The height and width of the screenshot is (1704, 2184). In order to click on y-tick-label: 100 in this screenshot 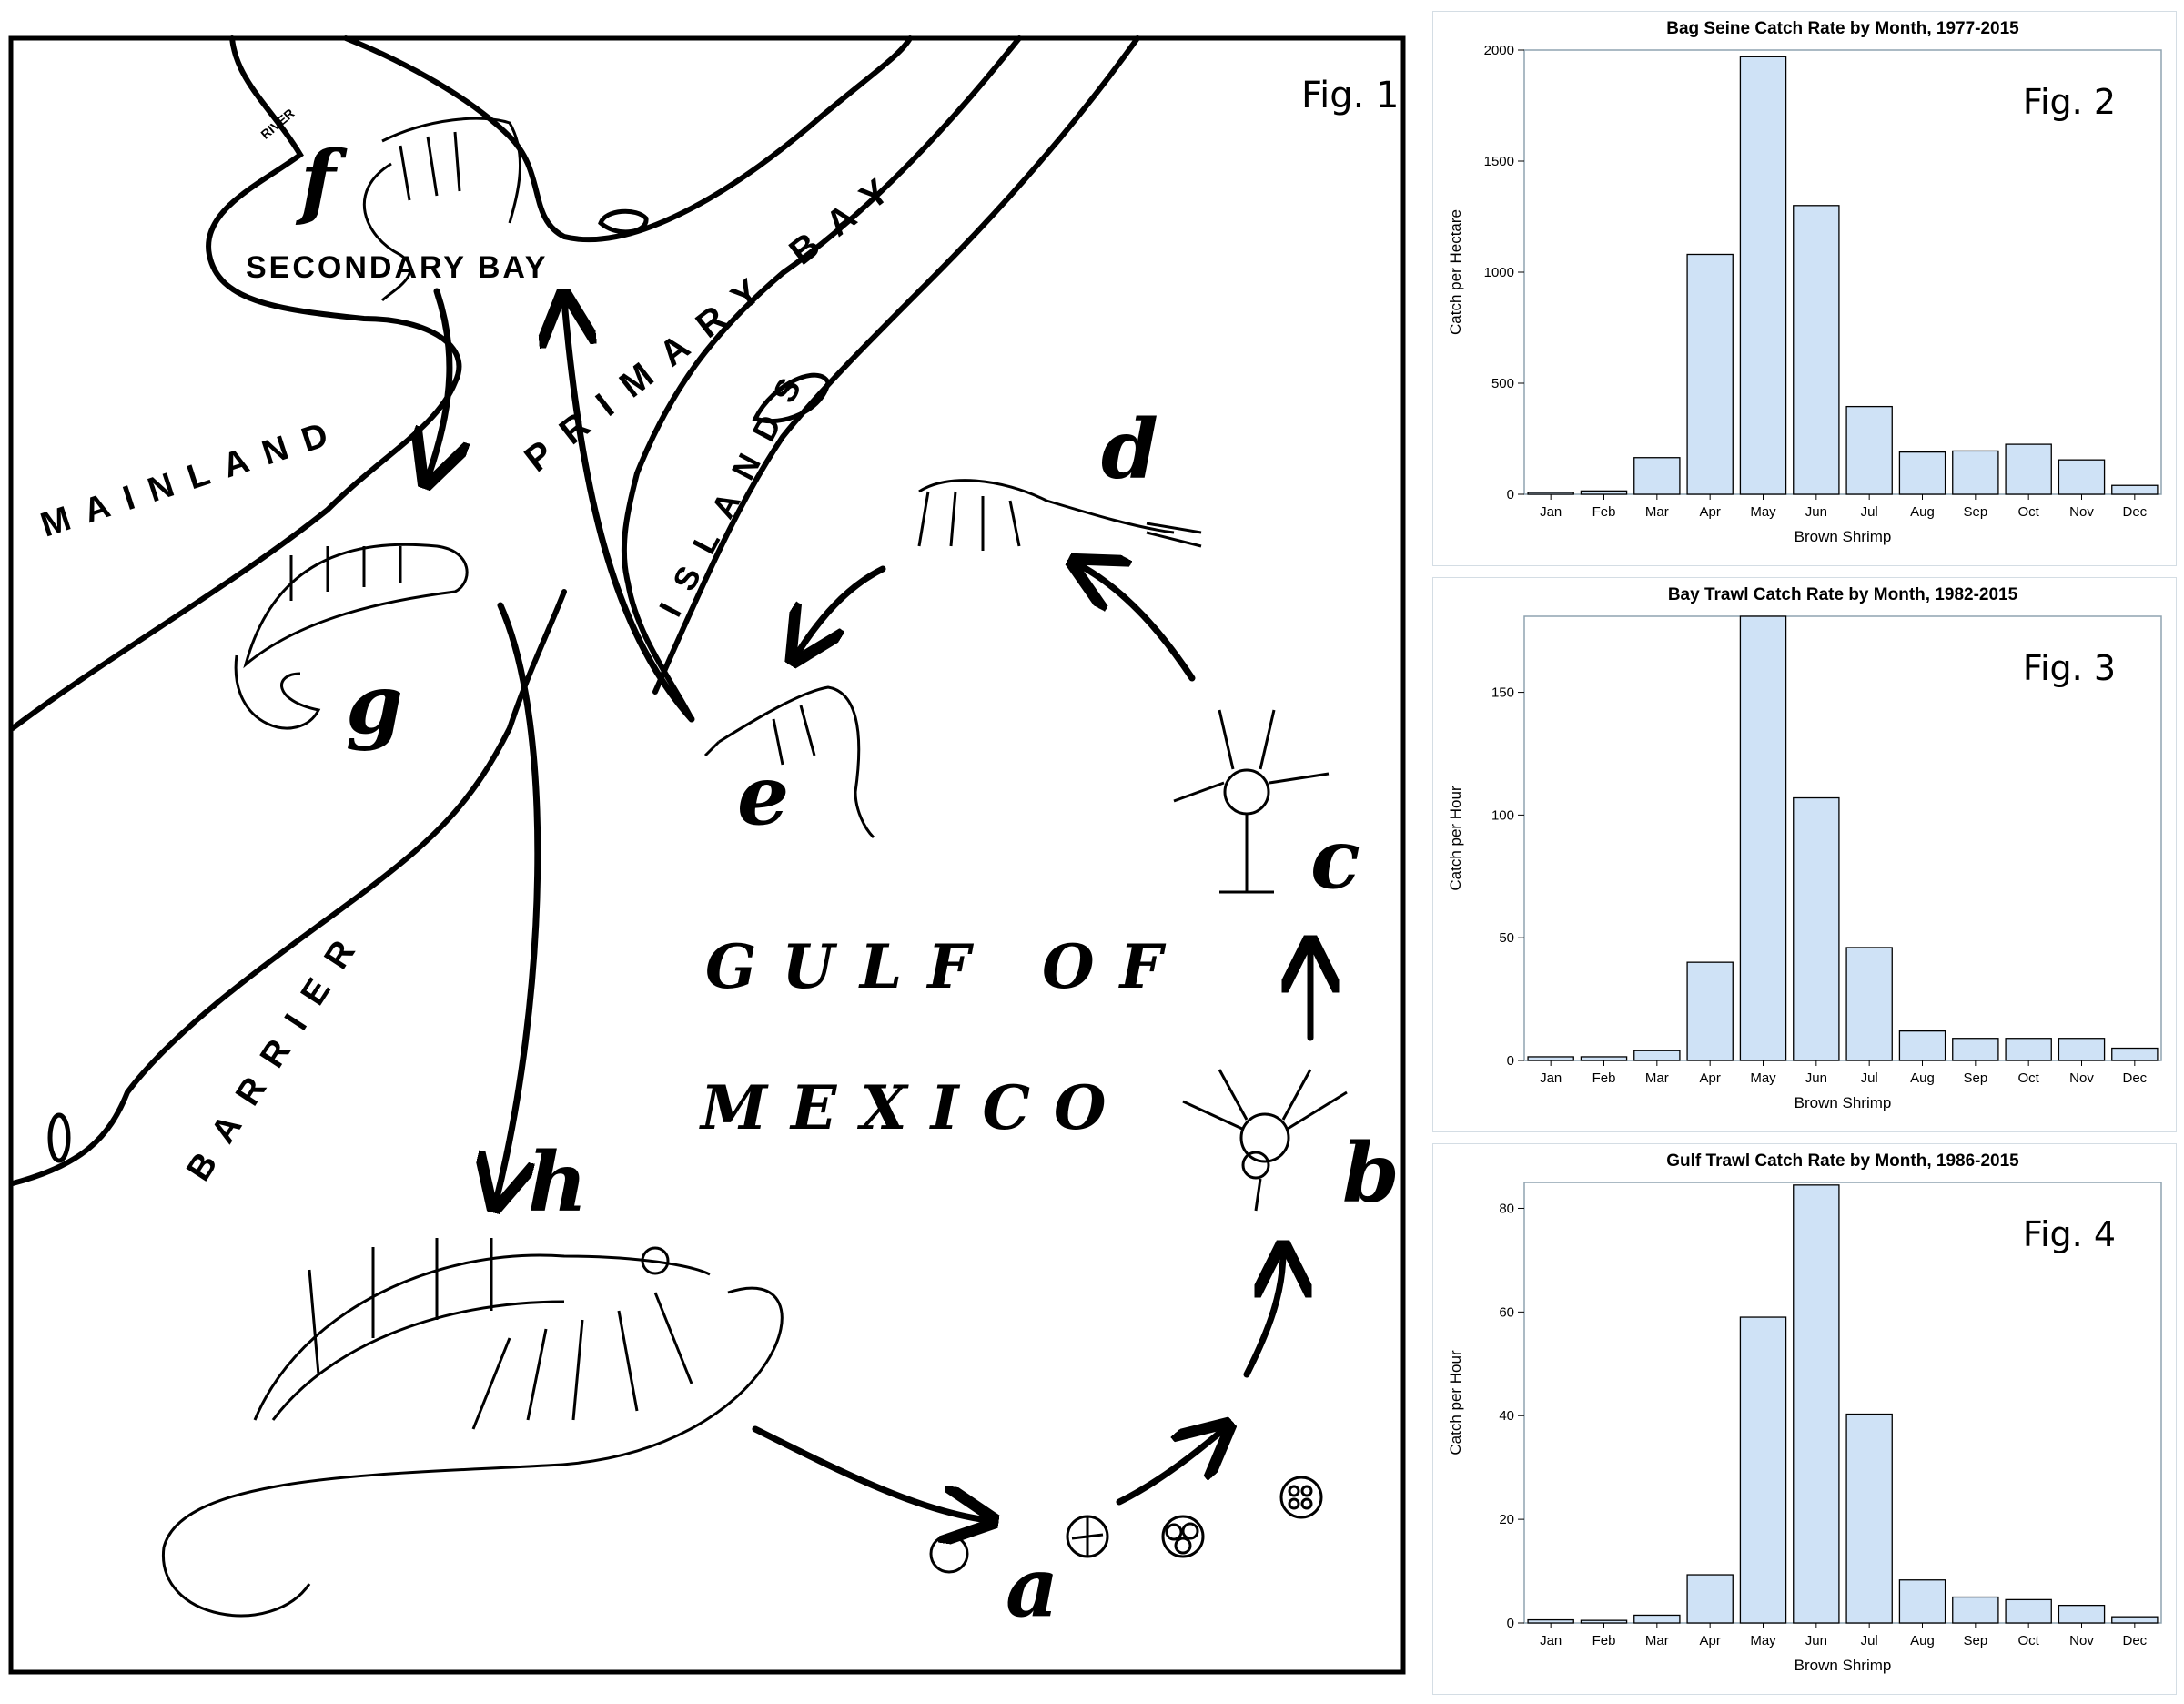, I will do `click(1503, 815)`.